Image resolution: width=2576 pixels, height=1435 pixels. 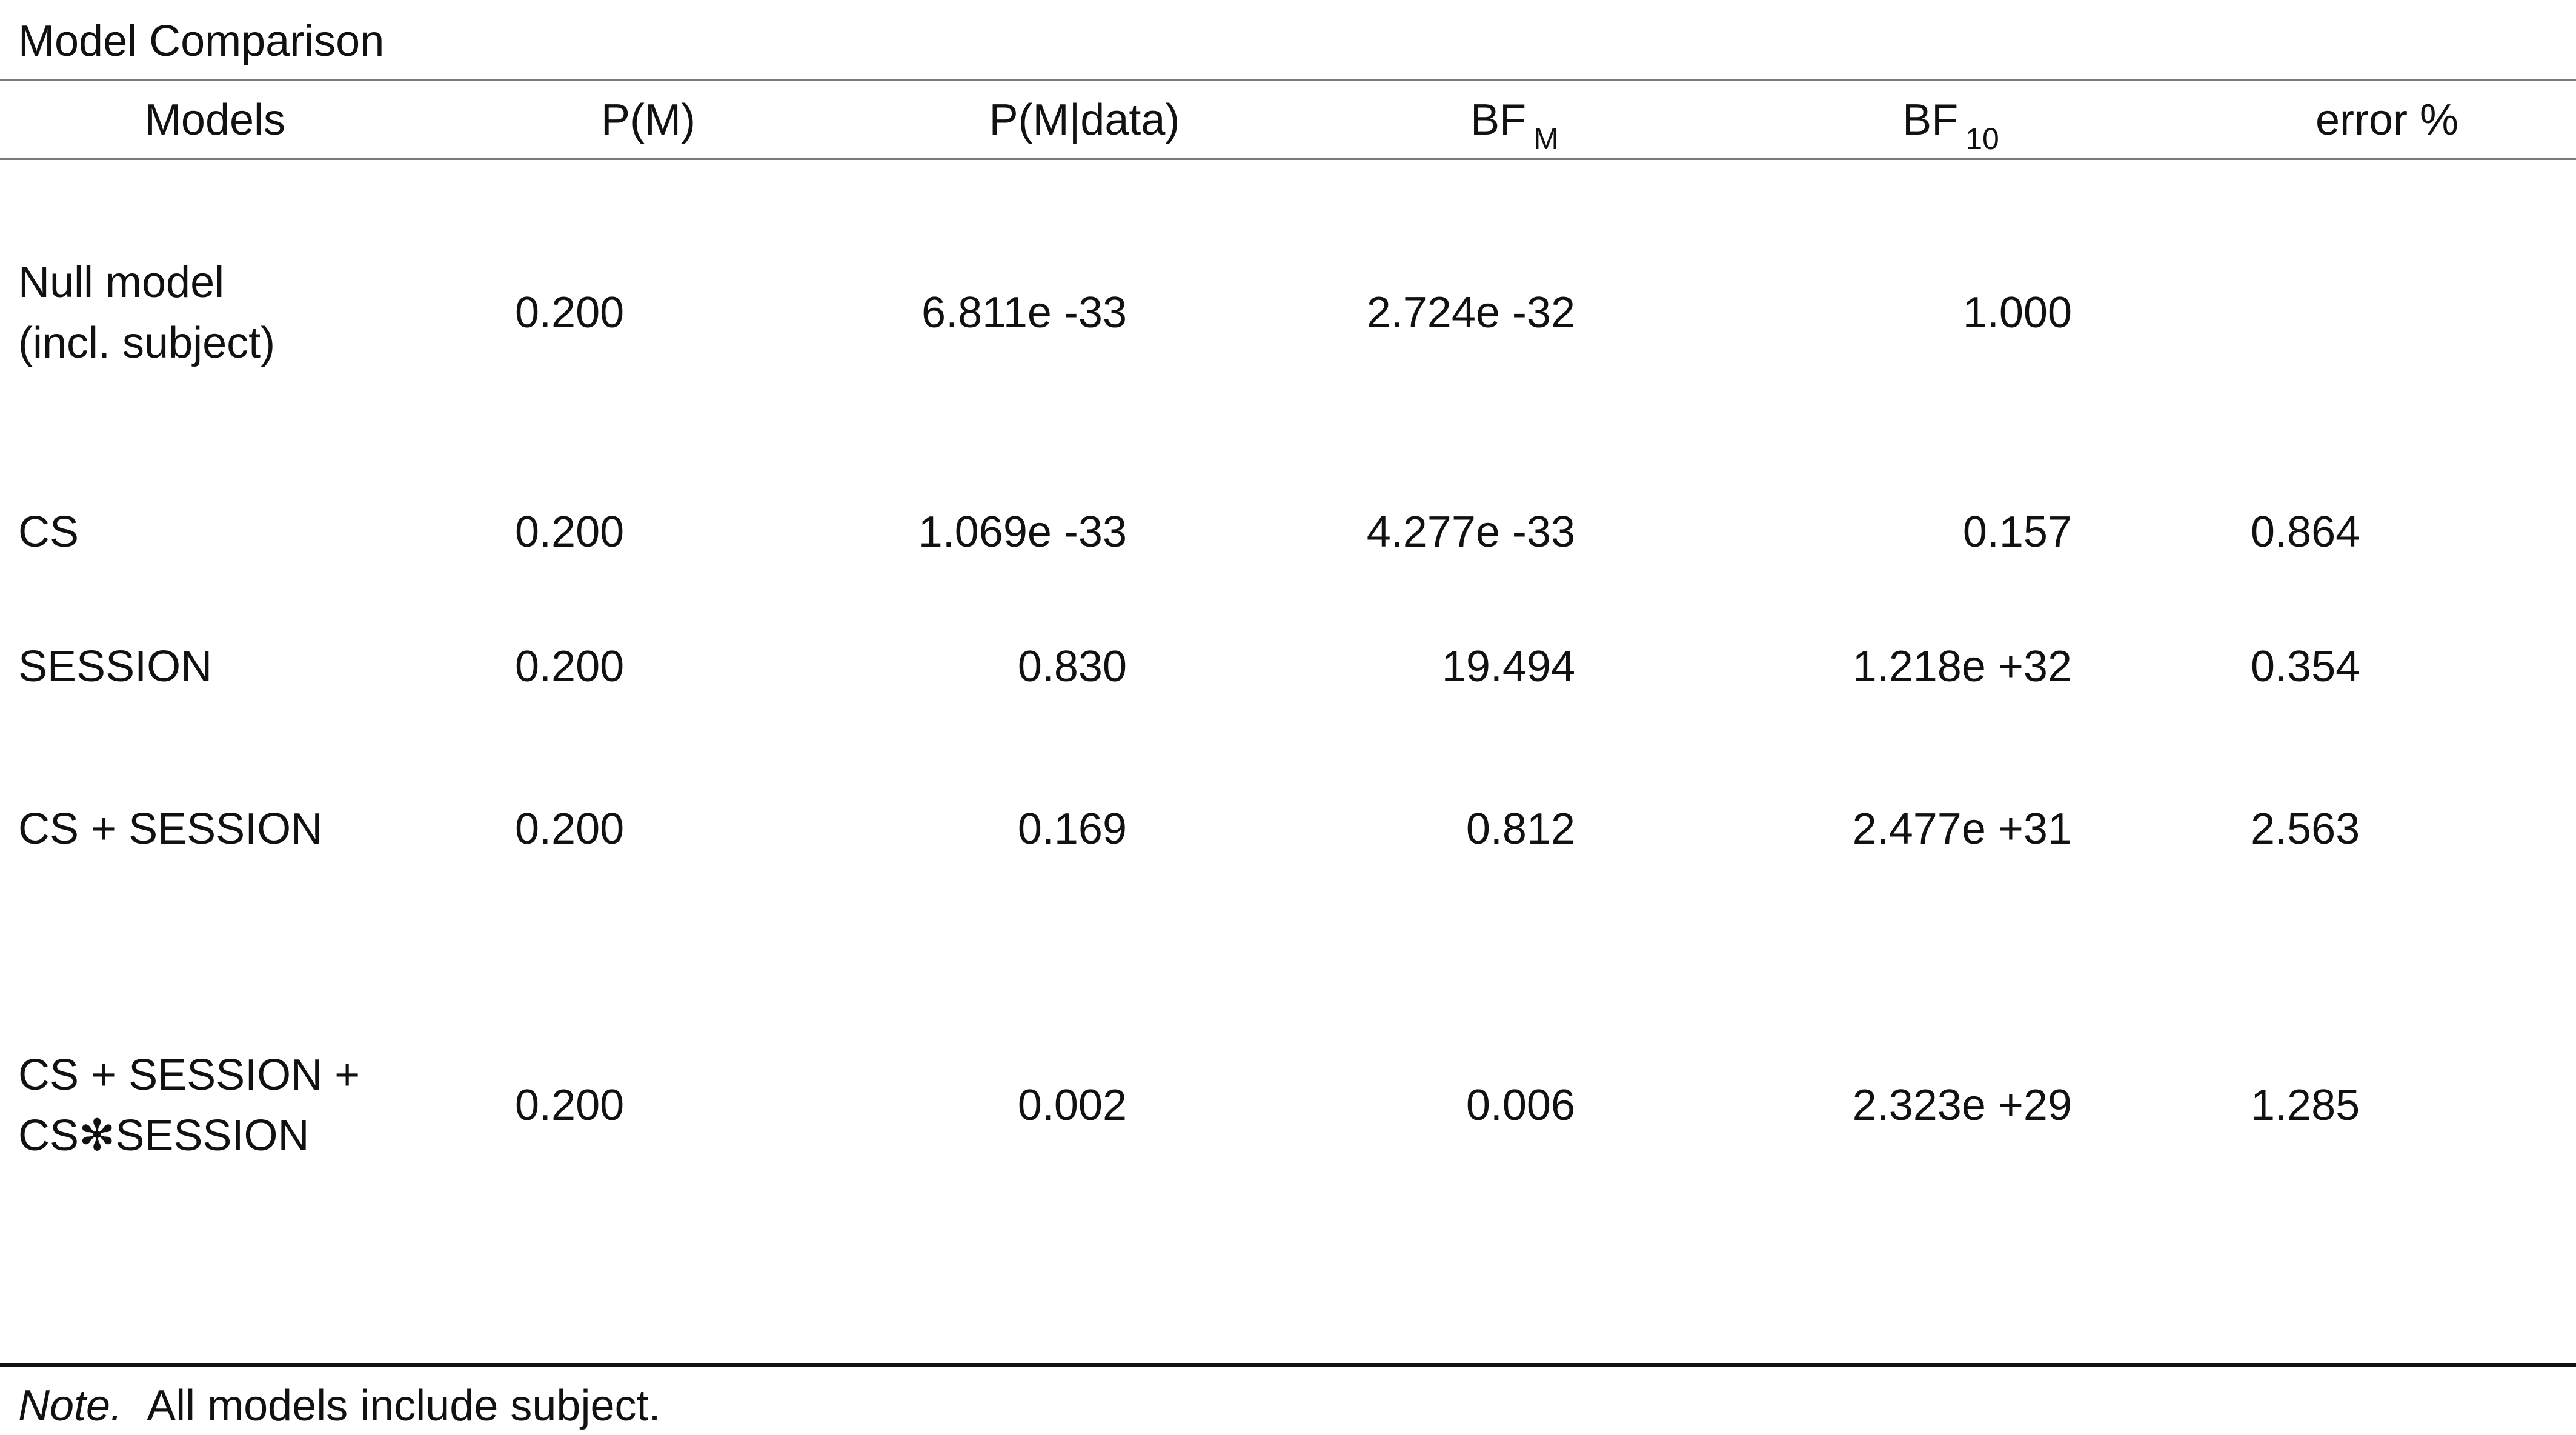 I want to click on row-3-model: SESSION, so click(x=115, y=666).